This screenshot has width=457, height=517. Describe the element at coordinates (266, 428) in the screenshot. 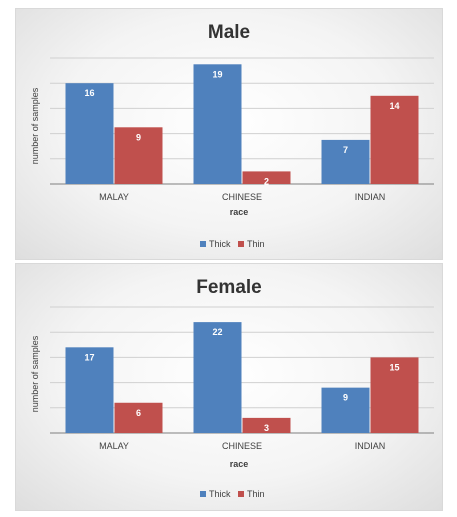

I see `data-label: 3` at that location.